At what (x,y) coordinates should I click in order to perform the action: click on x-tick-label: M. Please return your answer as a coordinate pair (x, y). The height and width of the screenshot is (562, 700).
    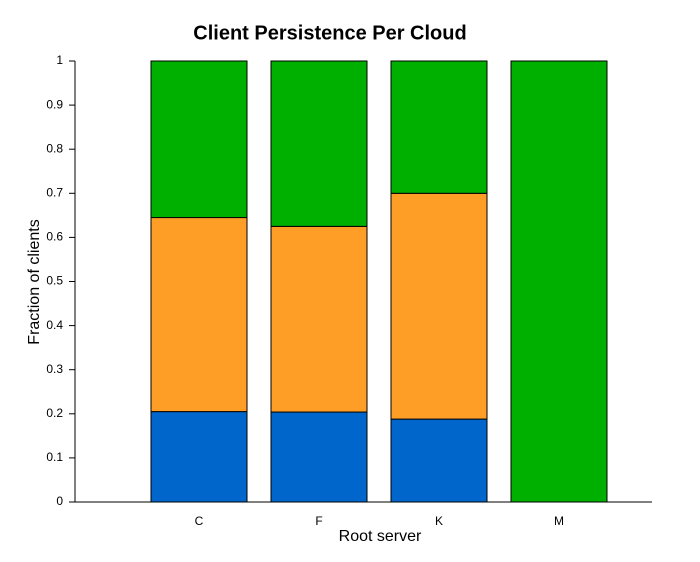
    Looking at the image, I should click on (559, 521).